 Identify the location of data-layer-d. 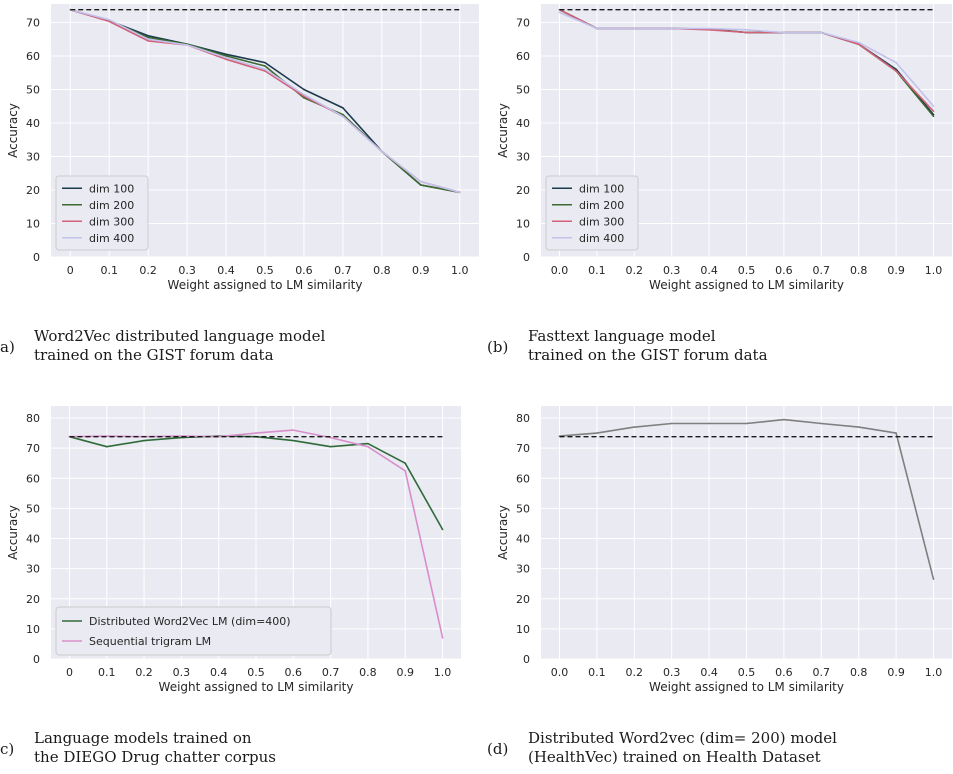
(746, 499).